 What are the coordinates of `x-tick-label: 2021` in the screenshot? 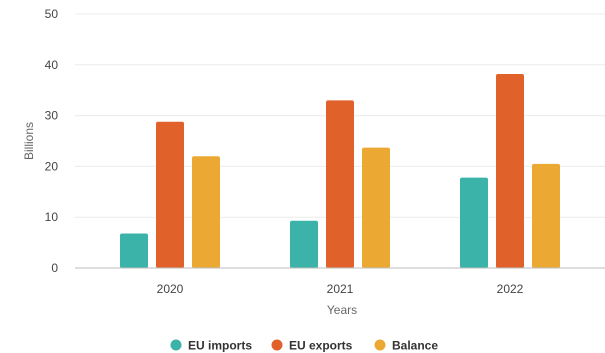 It's located at (340, 289).